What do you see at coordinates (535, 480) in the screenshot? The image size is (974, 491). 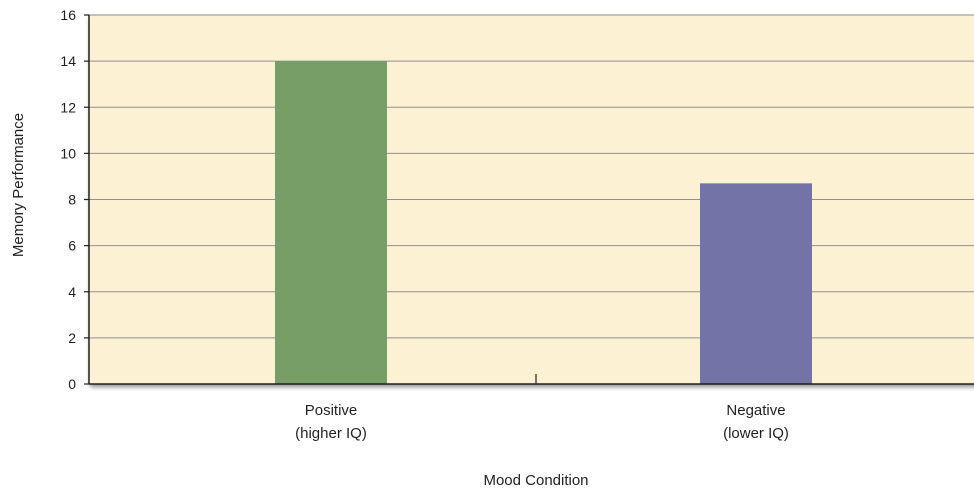 I see `x-axis-title: Mood Condition` at bounding box center [535, 480].